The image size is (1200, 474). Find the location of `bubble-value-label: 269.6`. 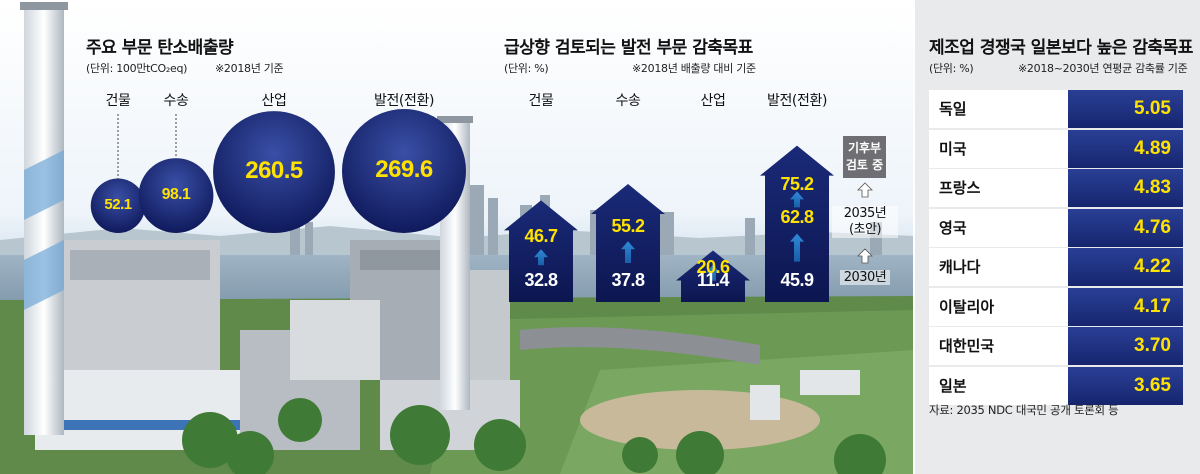

bubble-value-label: 269.6 is located at coordinates (404, 170).